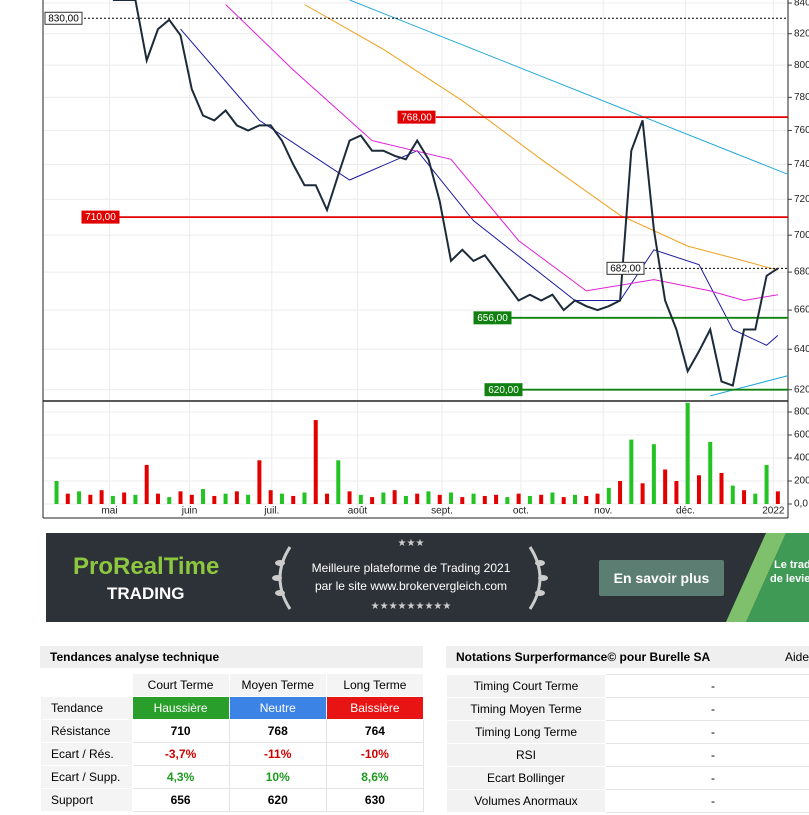 This screenshot has height=815, width=809. What do you see at coordinates (358, 511) in the screenshot?
I see `x-tick-label: août` at bounding box center [358, 511].